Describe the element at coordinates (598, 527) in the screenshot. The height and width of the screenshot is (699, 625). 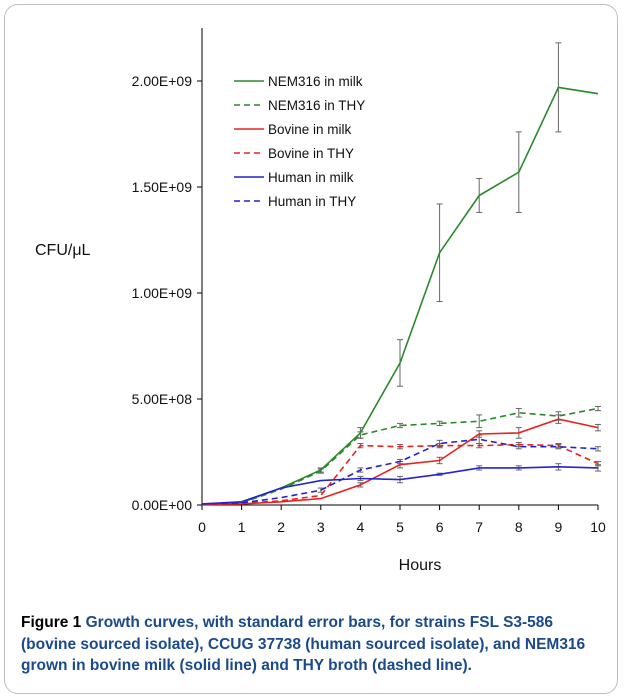
I see `x-tick-label: 10` at that location.